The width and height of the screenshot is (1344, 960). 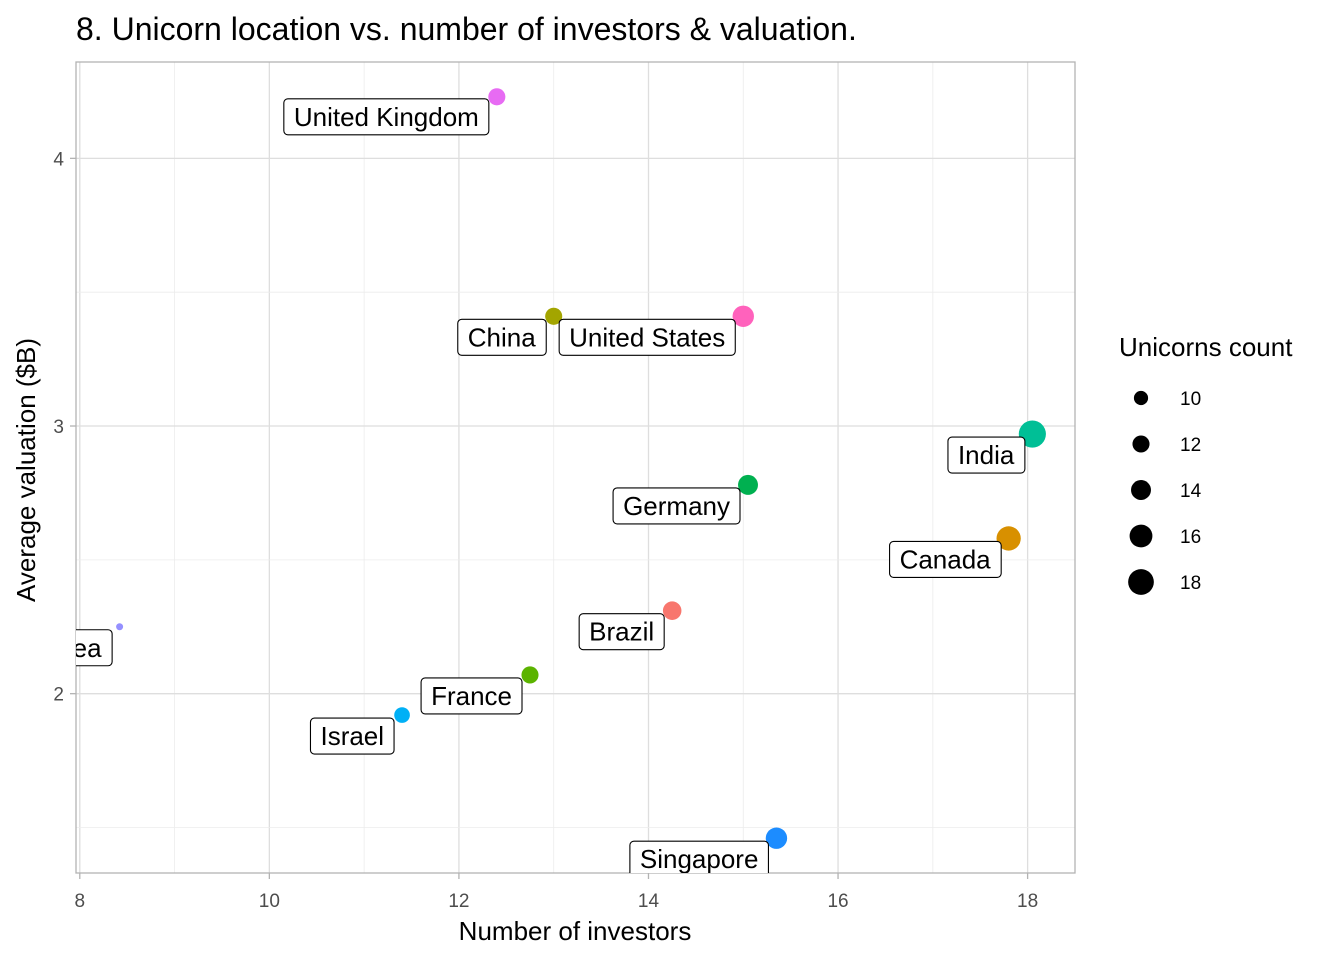 I want to click on data-label: Germany, so click(x=676, y=506).